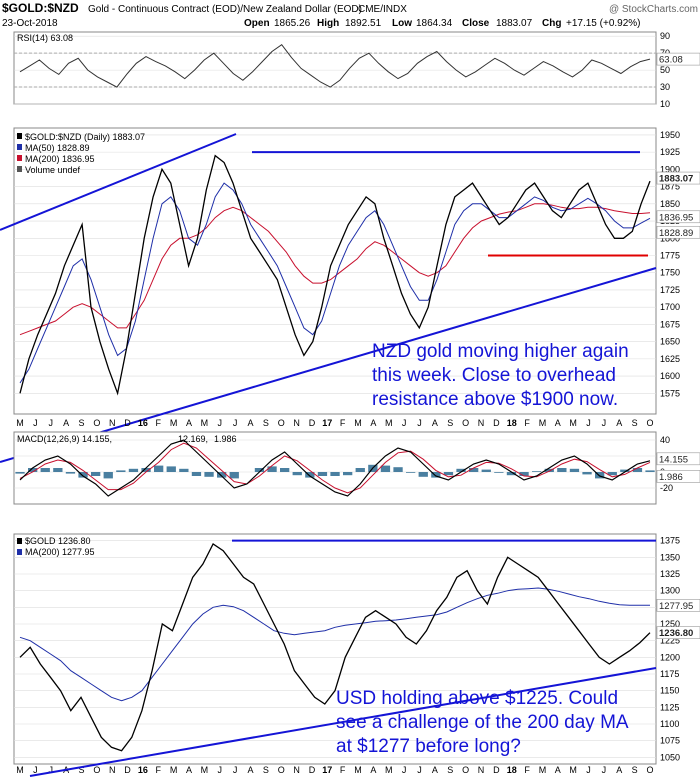  Describe the element at coordinates (402, 23) in the screenshot. I see `svg-text: Low` at that location.